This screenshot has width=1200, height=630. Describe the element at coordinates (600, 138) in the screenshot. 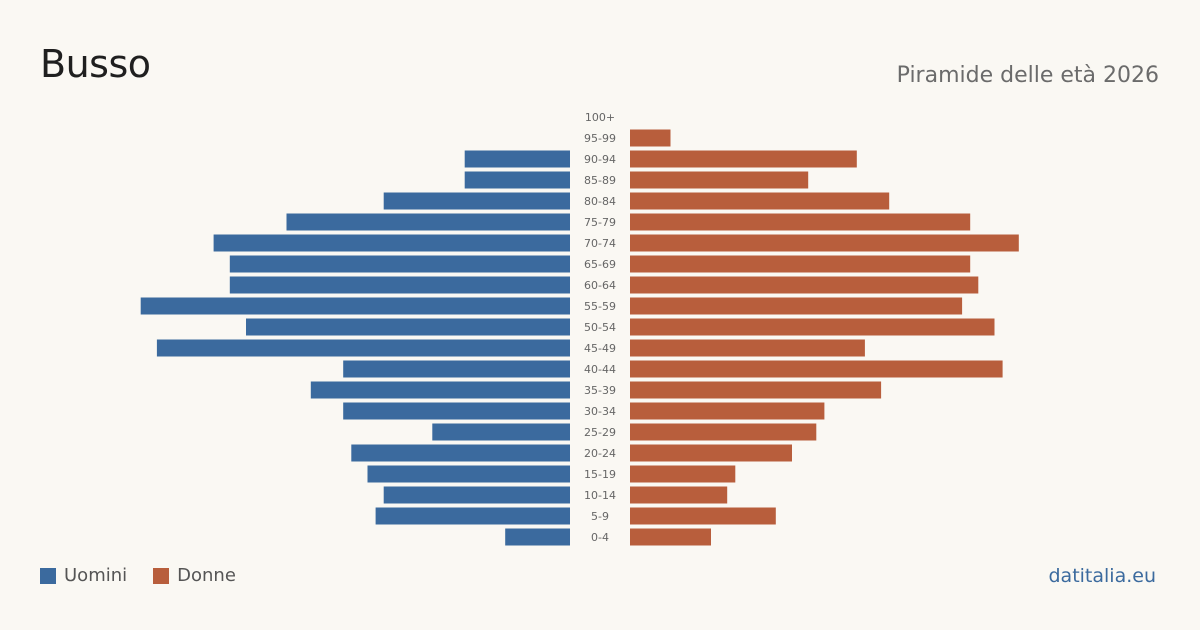

I see `age-label-95-99: 95-99` at that location.